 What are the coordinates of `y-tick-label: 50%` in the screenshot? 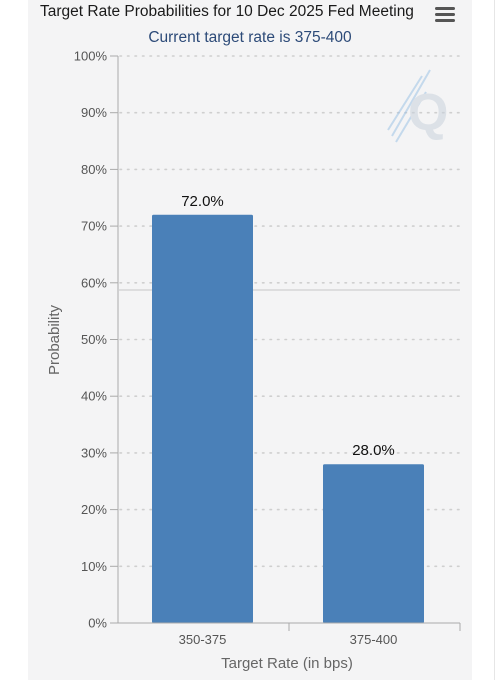 It's located at (94, 339).